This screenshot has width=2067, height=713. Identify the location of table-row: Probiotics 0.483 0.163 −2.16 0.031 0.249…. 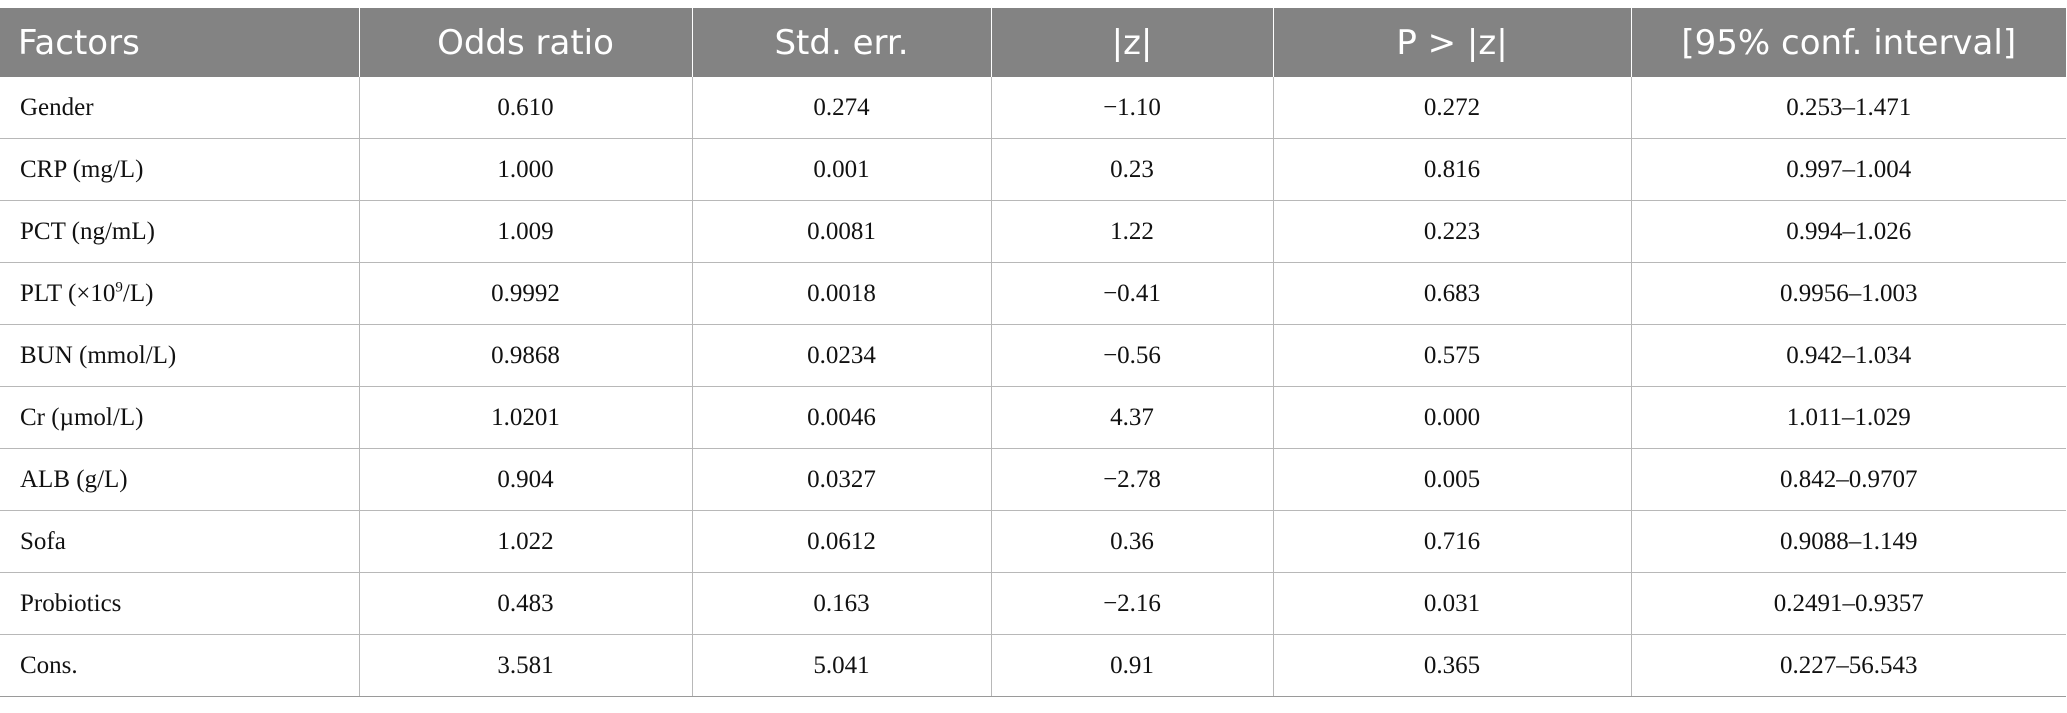
(1033, 603).